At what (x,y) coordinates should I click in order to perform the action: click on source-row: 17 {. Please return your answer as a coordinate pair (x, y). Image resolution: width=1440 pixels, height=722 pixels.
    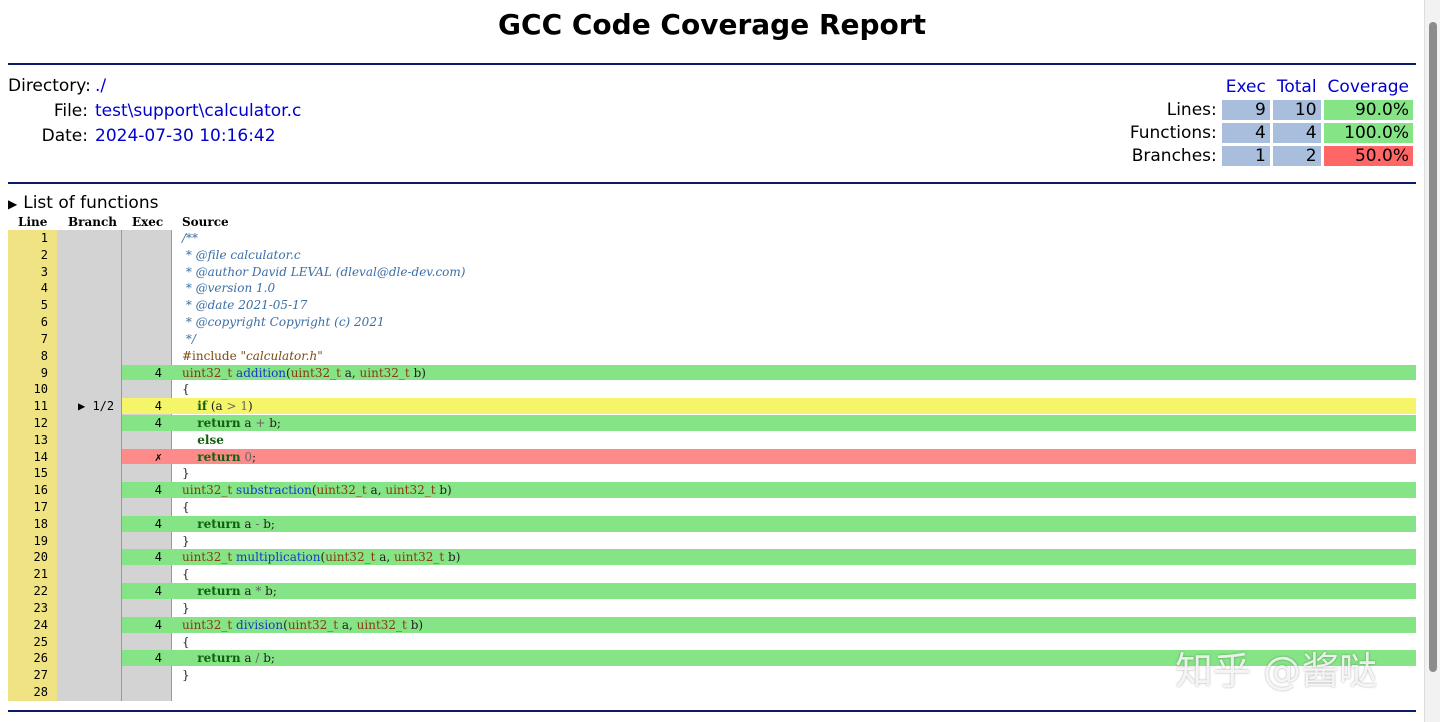
    Looking at the image, I should click on (712, 507).